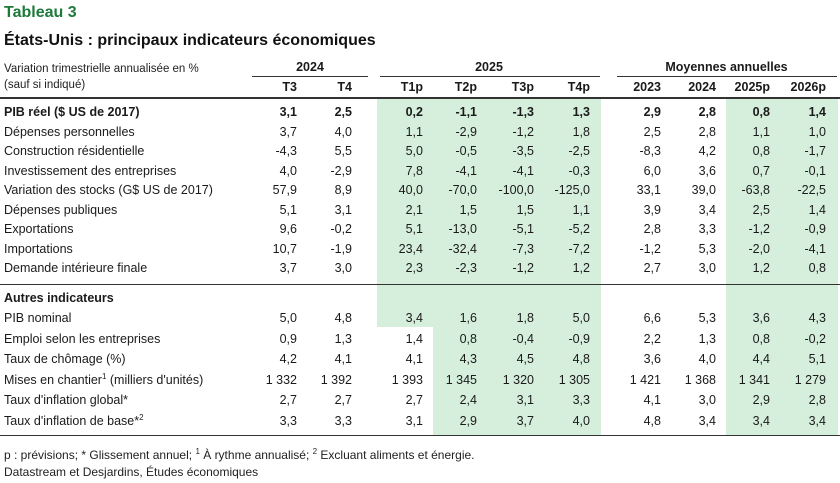  Describe the element at coordinates (468, 400) in the screenshot. I see `table-cell: 2,4` at that location.